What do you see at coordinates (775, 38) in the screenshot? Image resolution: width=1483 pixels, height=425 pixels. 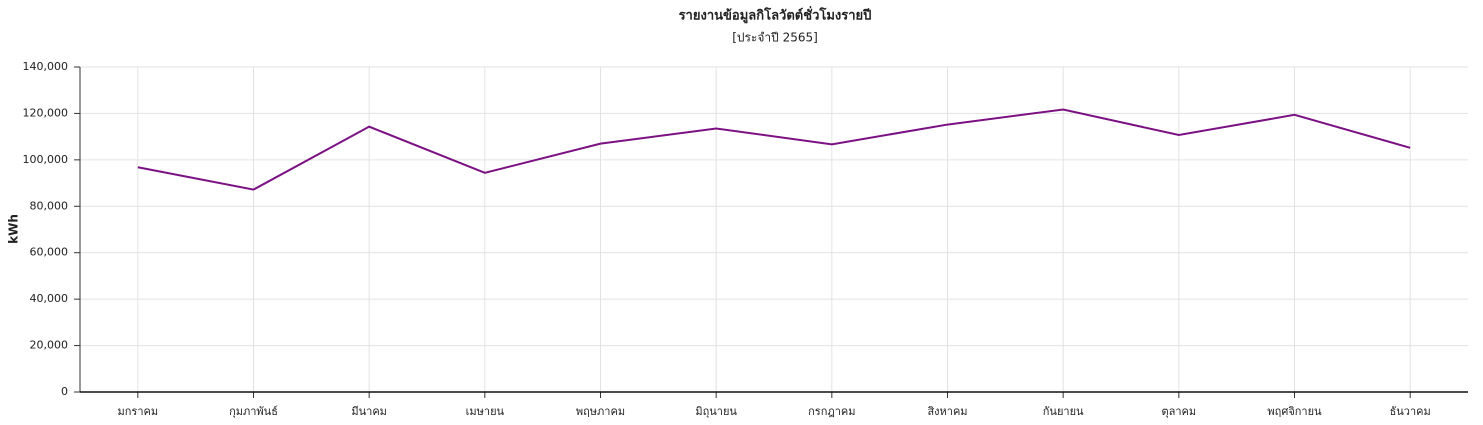 I see `chart-subtitle: [ประจำปี 2565]` at bounding box center [775, 38].